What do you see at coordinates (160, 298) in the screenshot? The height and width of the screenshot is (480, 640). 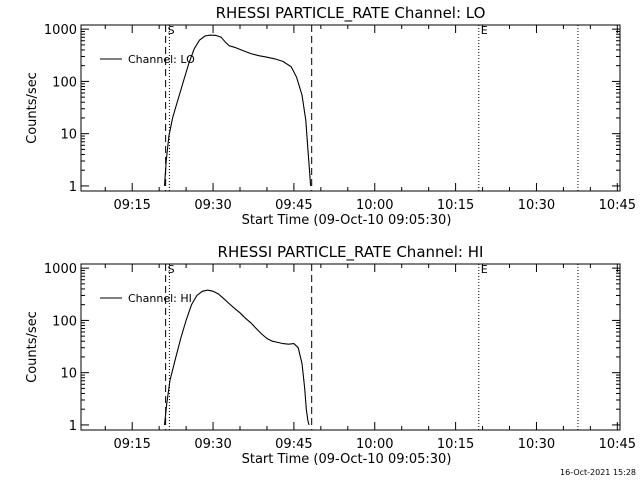 I see `legend-label: Channel: HI` at bounding box center [160, 298].